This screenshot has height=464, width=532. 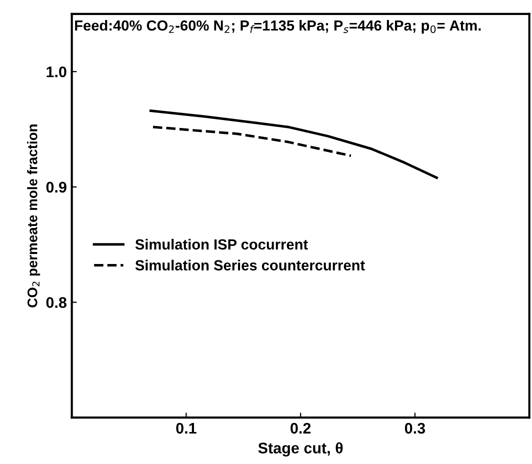 What do you see at coordinates (186, 428) in the screenshot?
I see `x-tick-label: 0.1` at bounding box center [186, 428].